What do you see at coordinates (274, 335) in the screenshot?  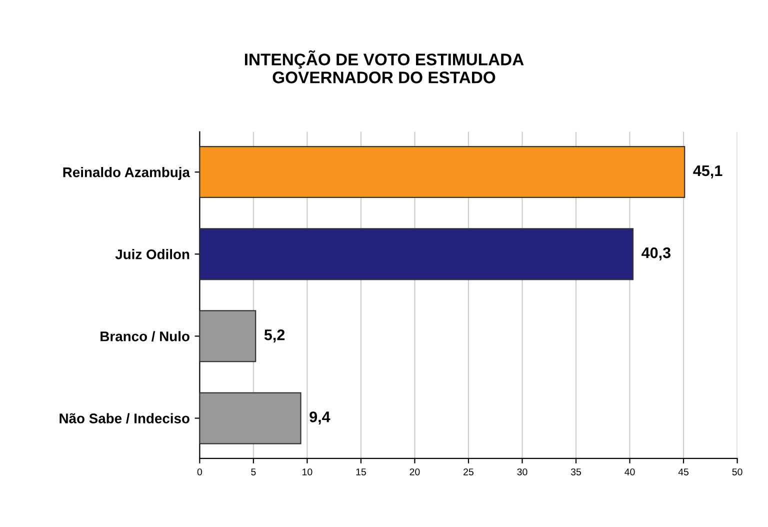 I see `data-label: 5,2` at bounding box center [274, 335].